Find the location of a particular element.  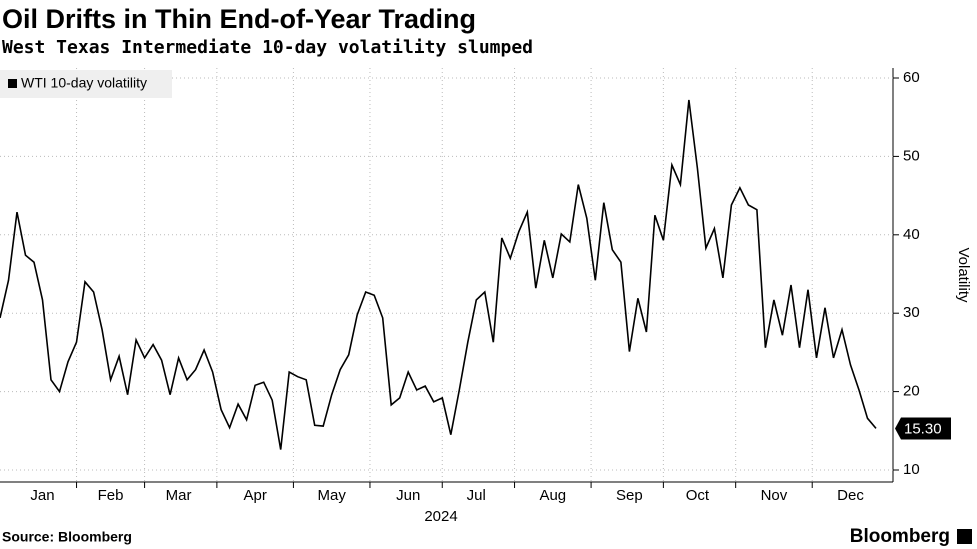

x-tick-label: Jul is located at coordinates (476, 495).